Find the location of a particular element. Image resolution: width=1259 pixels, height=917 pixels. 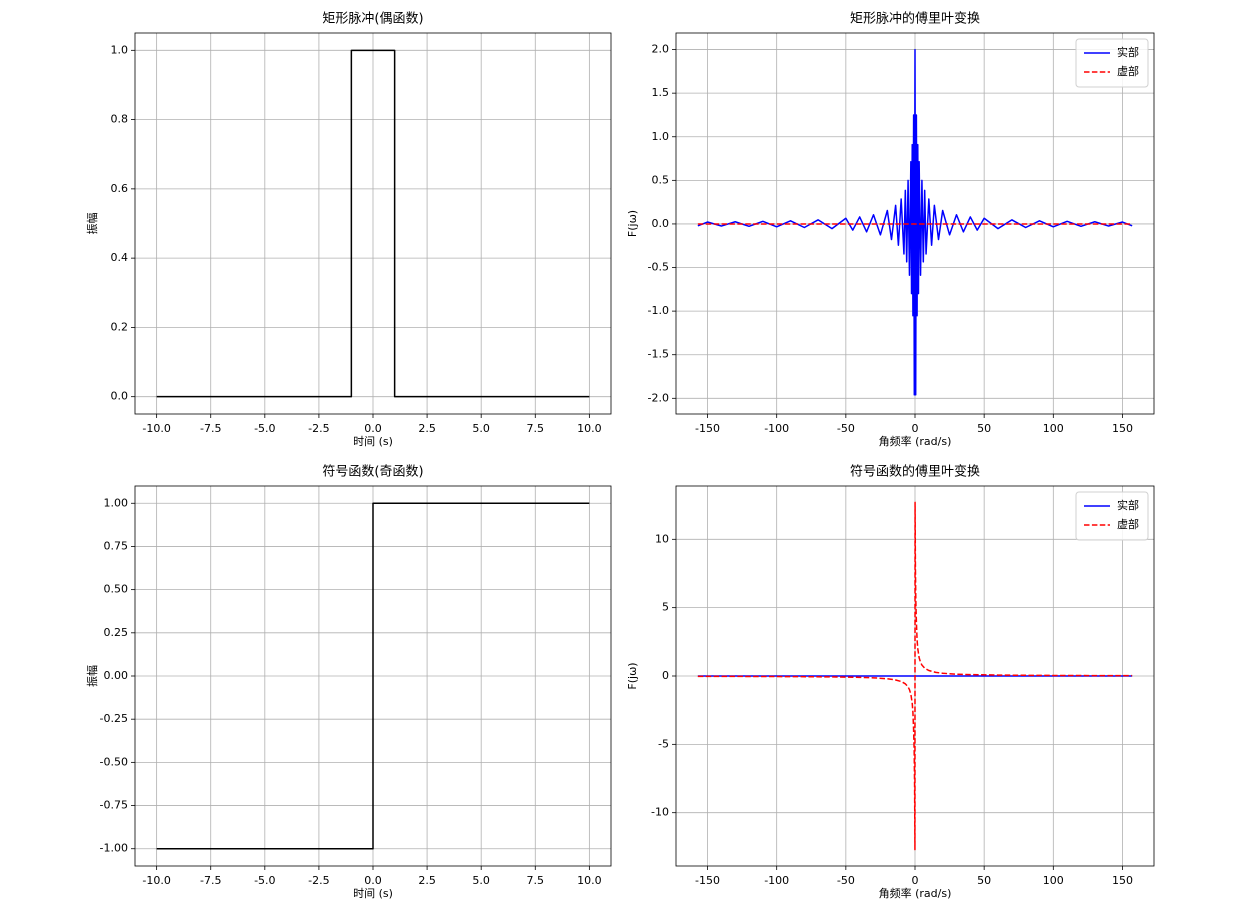

chart-title: 符号函数(奇函数) is located at coordinates (372, 472).